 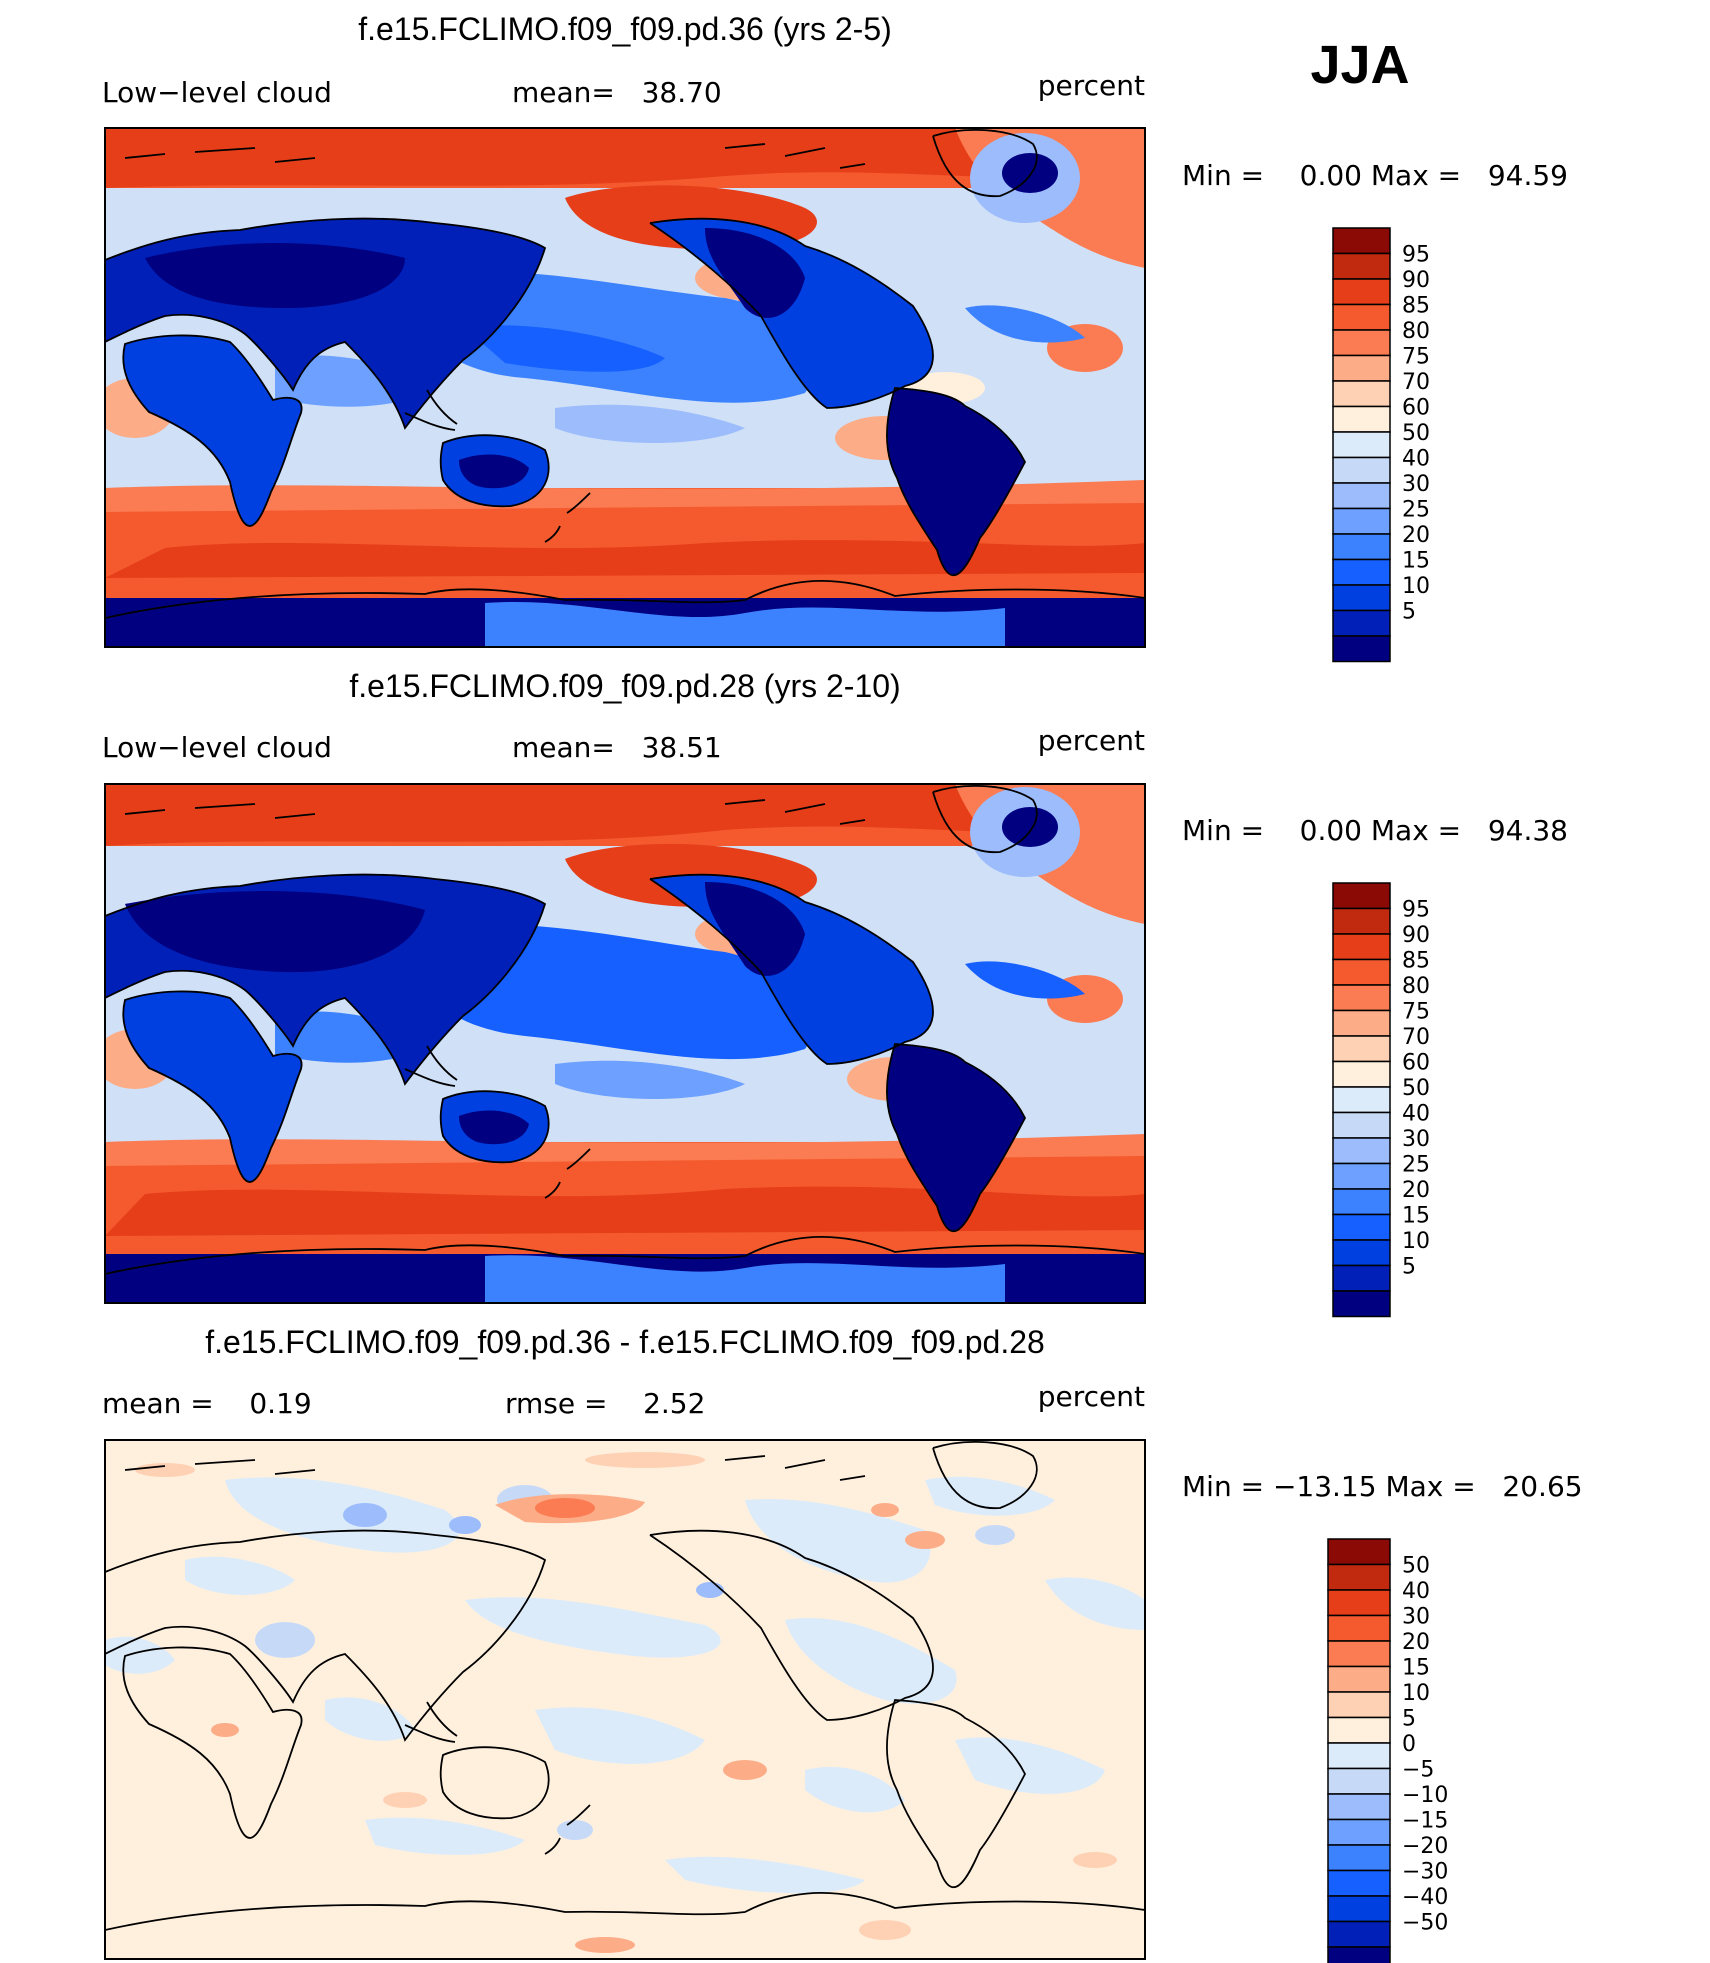 I want to click on colorbar-tick-label: −10, so click(x=1425, y=1795).